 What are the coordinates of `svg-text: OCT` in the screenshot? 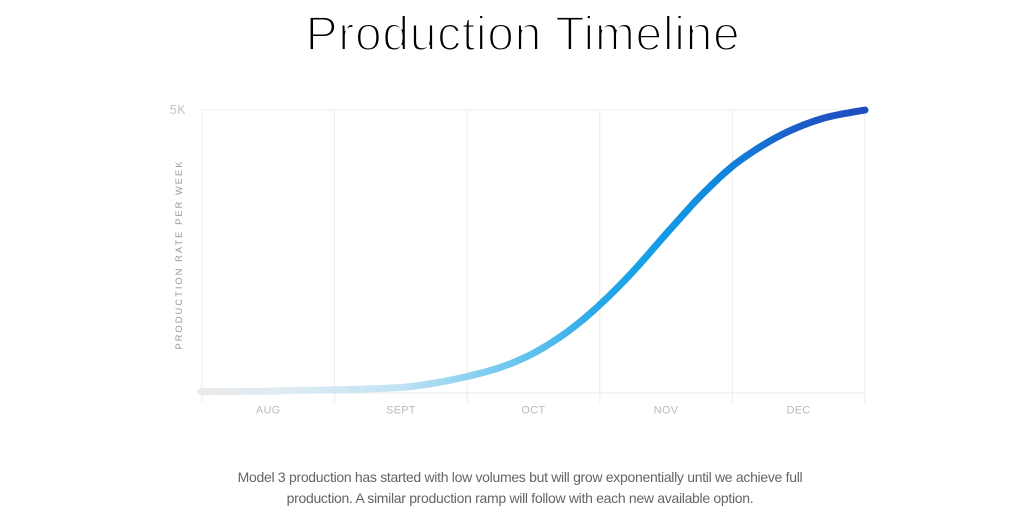 It's located at (534, 411).